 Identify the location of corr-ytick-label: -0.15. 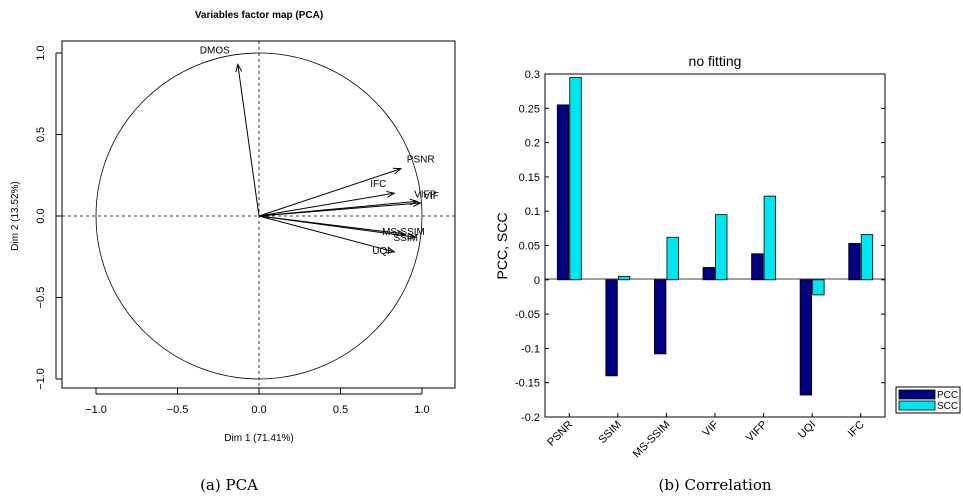
(527, 384).